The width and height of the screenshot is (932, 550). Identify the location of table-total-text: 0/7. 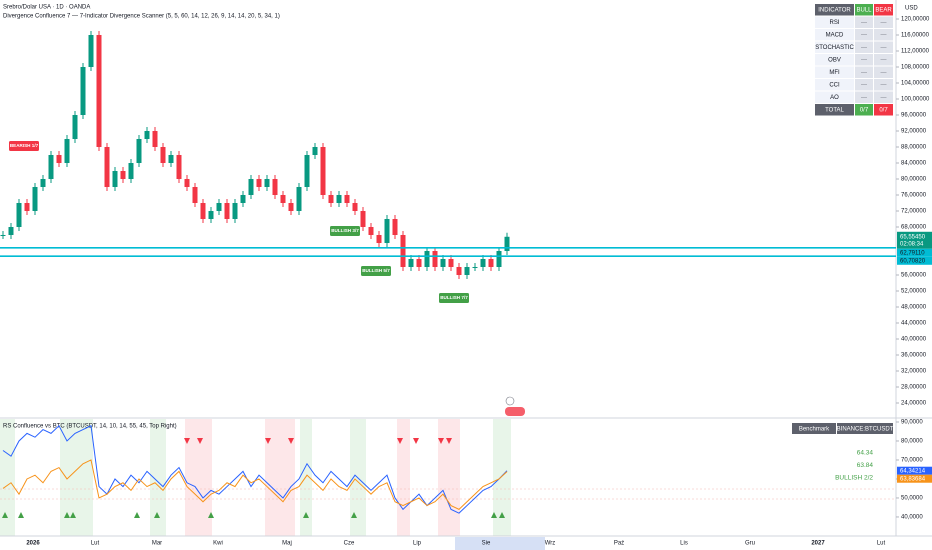
(883, 111).